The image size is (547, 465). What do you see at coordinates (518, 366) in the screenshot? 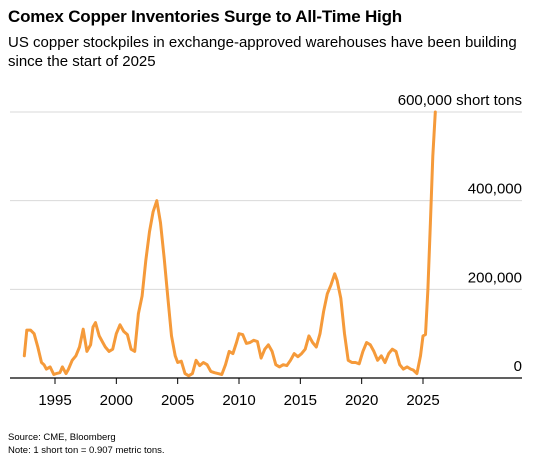
I see `y-tick-label-0: 0` at bounding box center [518, 366].